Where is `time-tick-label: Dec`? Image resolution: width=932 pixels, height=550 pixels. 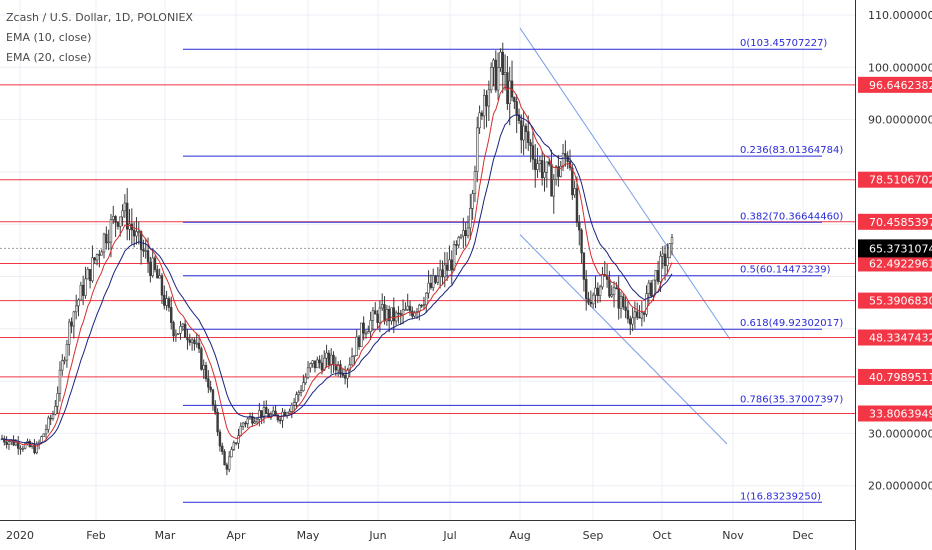
time-tick-label: Dec is located at coordinates (802, 535).